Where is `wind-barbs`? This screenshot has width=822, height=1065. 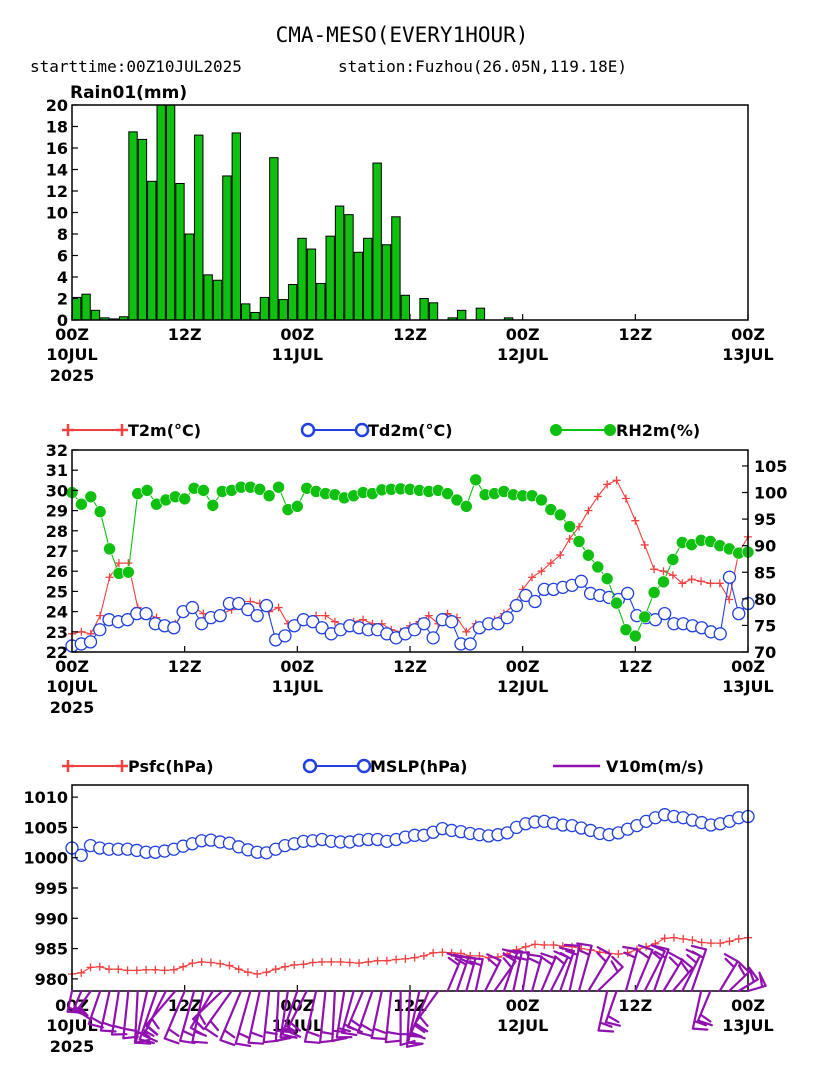
wind-barbs is located at coordinates (416, 995).